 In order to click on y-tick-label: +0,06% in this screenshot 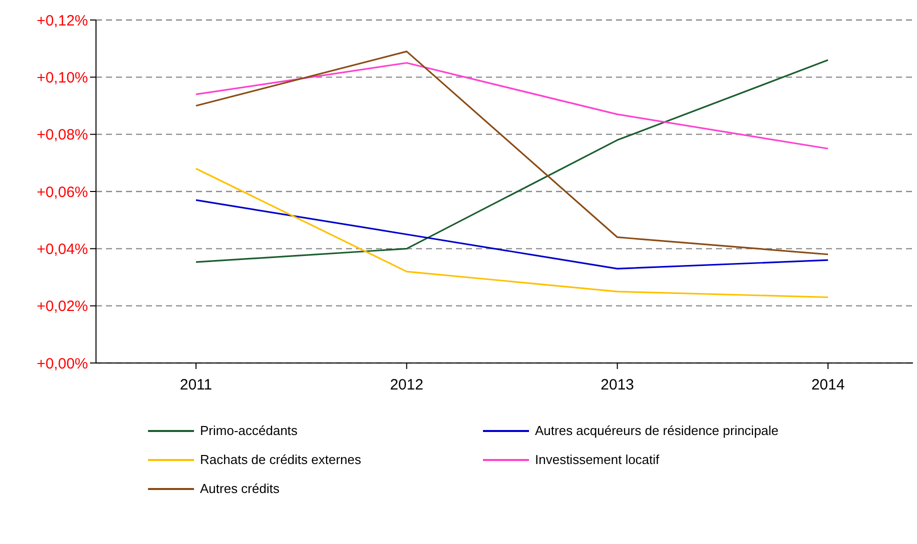, I will do `click(62, 192)`.